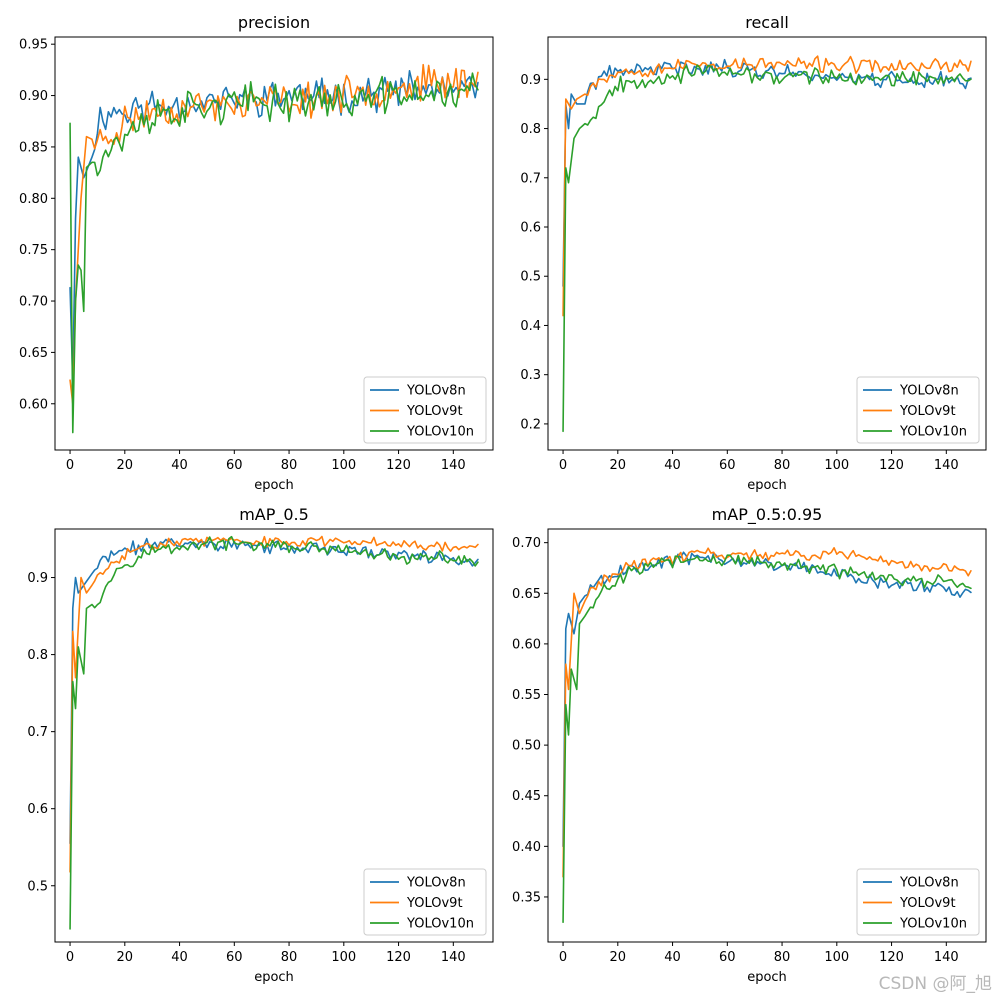  Describe the element at coordinates (33, 45) in the screenshot. I see `y-tick-label: 0.95` at that location.